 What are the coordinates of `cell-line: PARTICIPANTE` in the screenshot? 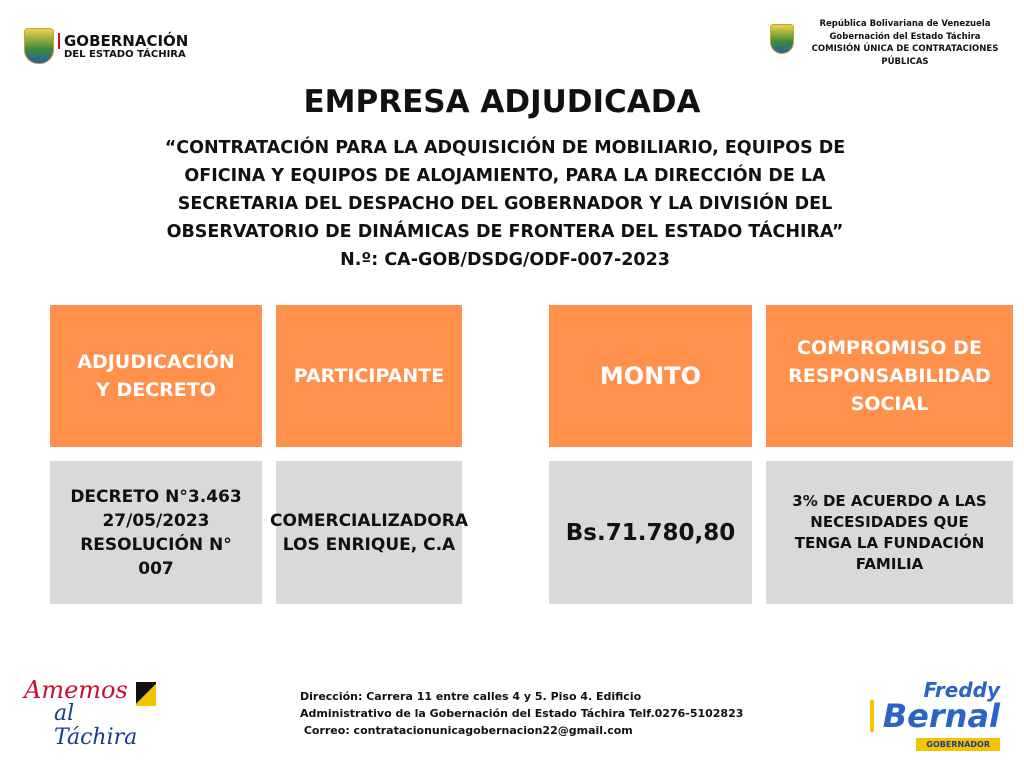 It's located at (369, 376).